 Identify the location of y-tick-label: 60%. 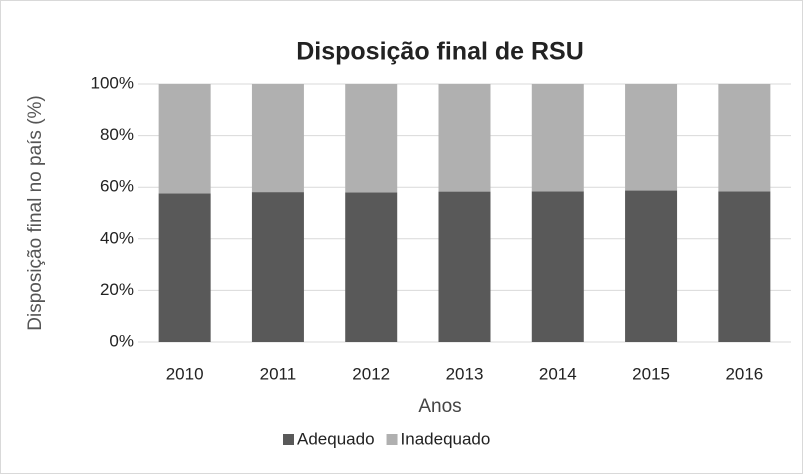
(117, 186).